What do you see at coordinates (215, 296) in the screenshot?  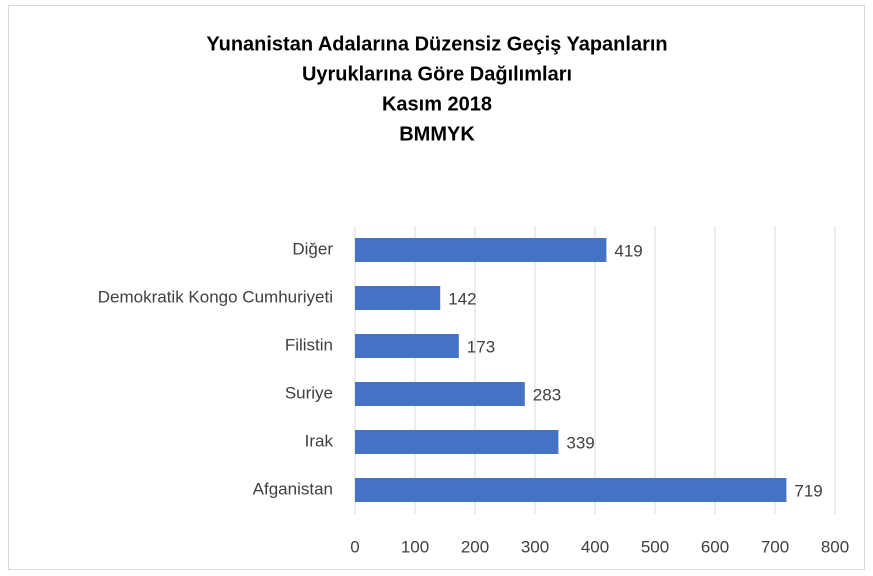 I see `y-tick-label: Demokratik Kongo Cumhuriyeti` at bounding box center [215, 296].